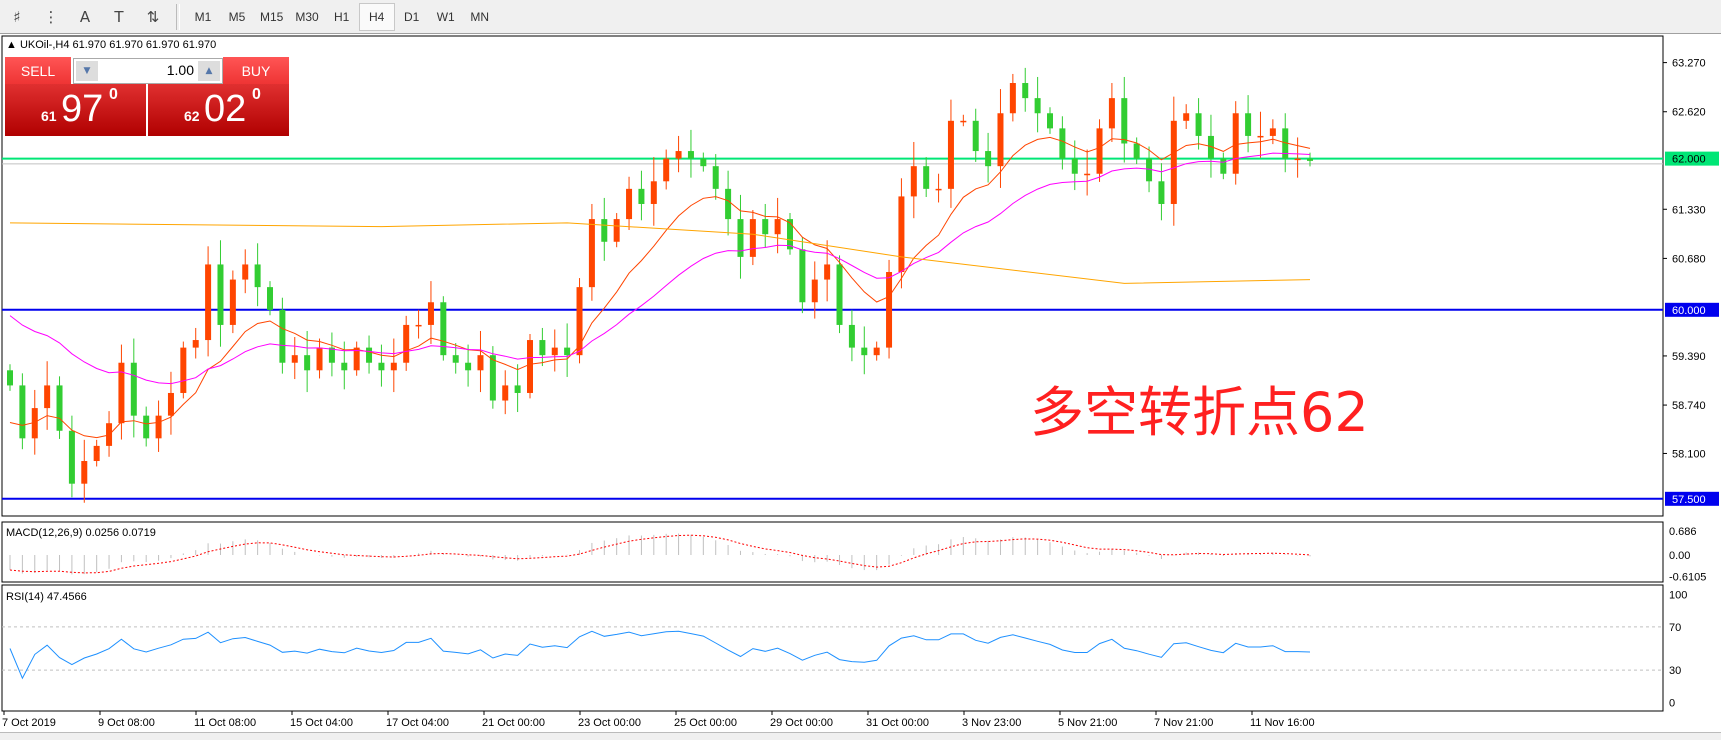 This screenshot has height=740, width=1721. Describe the element at coordinates (256, 94) in the screenshot. I see `buy-price-point: 0` at that location.